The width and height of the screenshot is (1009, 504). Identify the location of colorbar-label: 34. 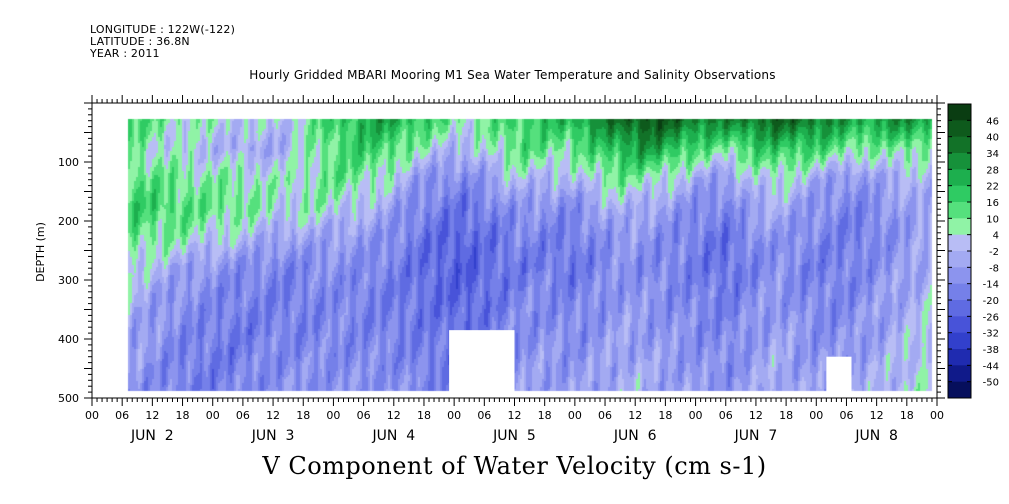
(992, 154).